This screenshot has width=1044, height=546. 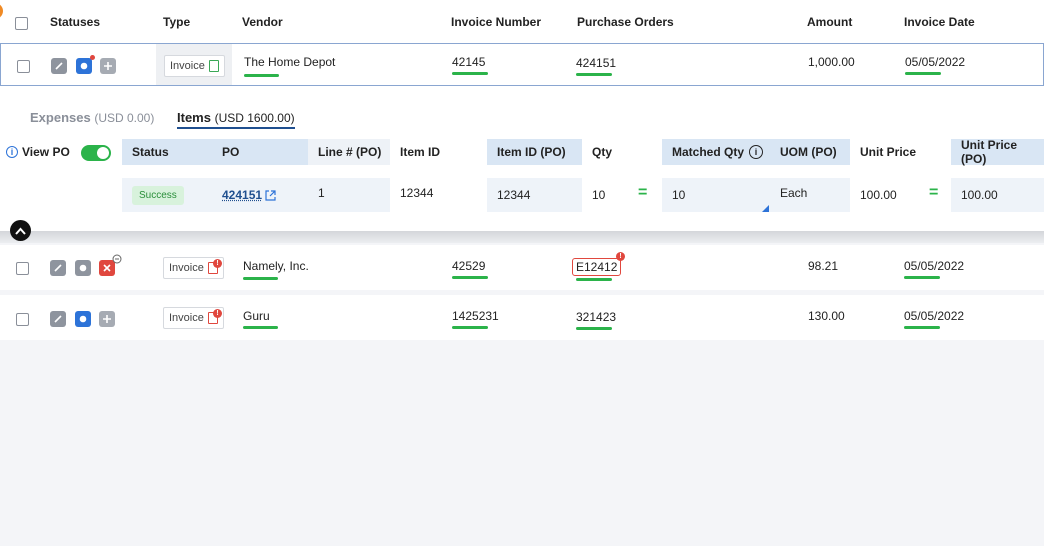 What do you see at coordinates (177, 22) in the screenshot?
I see `col-type: Type` at bounding box center [177, 22].